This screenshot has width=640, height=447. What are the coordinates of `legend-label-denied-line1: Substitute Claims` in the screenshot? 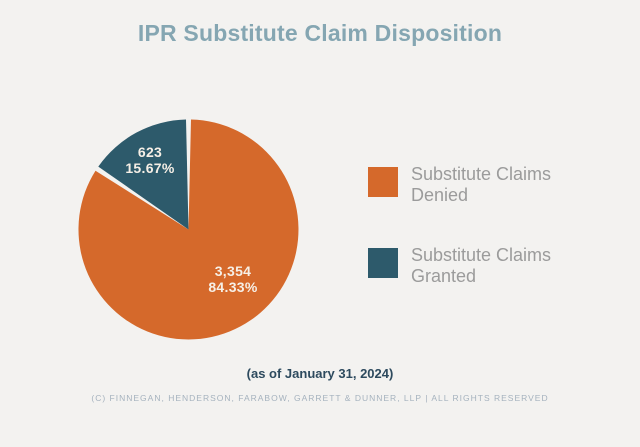 It's located at (481, 174).